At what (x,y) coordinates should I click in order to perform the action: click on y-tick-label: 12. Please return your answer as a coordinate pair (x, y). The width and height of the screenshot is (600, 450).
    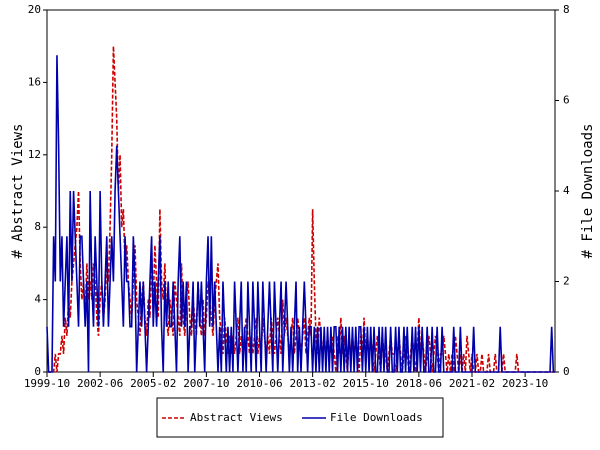
    Looking at the image, I should click on (34, 154).